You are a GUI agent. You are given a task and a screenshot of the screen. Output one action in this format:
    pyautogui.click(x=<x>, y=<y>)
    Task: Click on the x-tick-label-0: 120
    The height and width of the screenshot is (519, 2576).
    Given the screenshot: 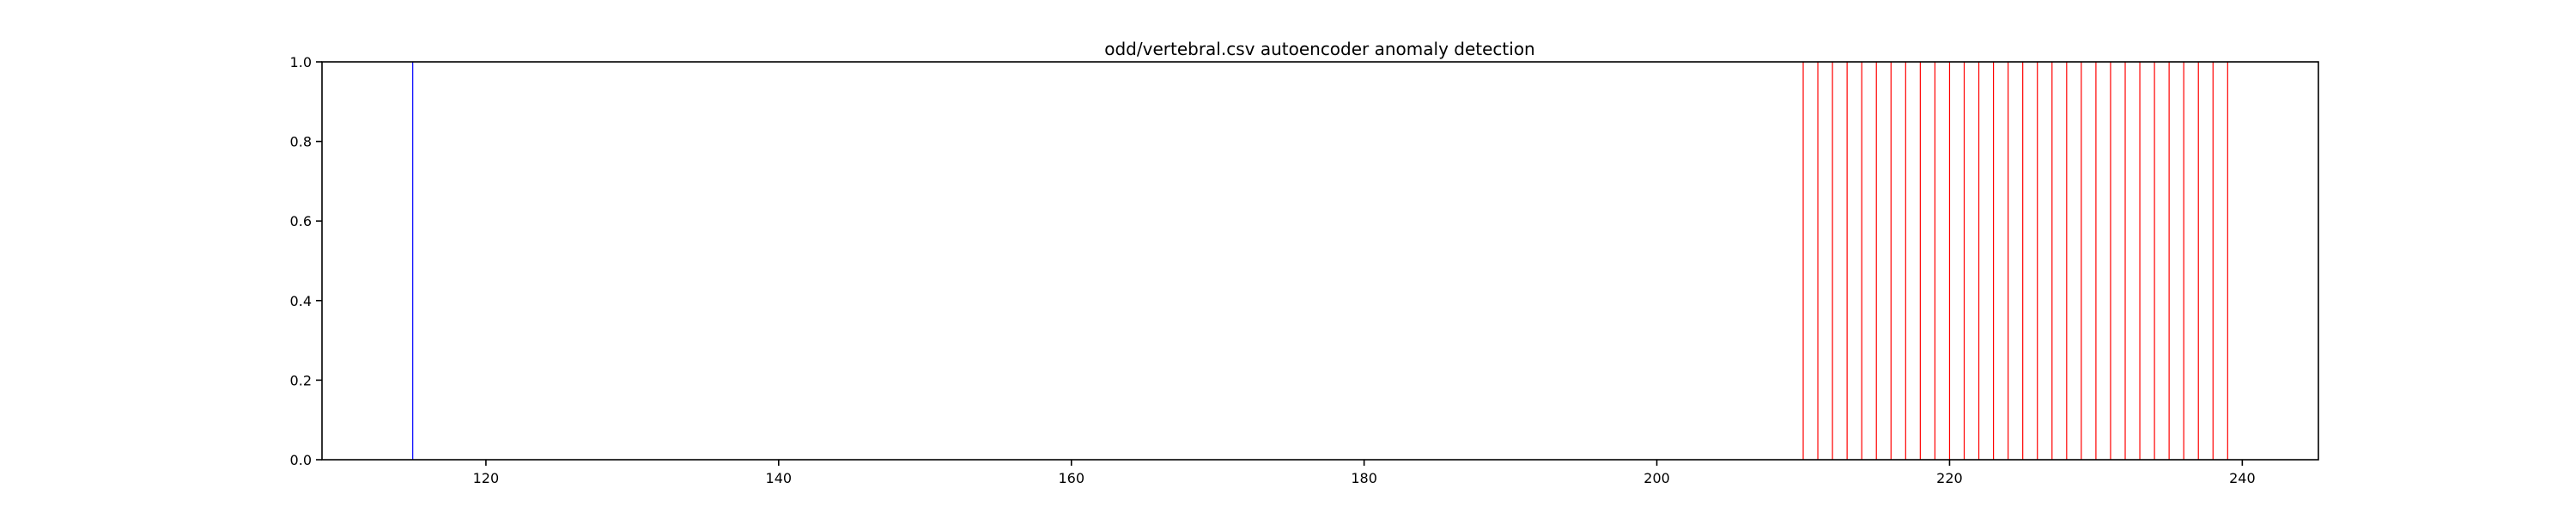 What is the action you would take?
    pyautogui.click(x=486, y=478)
    